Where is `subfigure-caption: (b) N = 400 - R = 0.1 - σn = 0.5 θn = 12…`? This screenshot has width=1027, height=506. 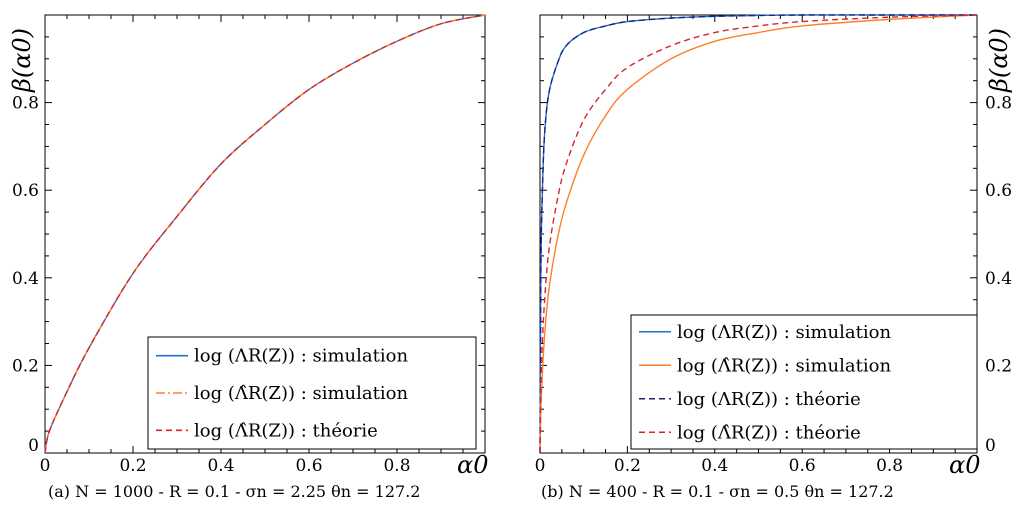 subfigure-caption: (b) N = 400 - R = 0.1 - σn = 0.5 θn = 12… is located at coordinates (717, 491).